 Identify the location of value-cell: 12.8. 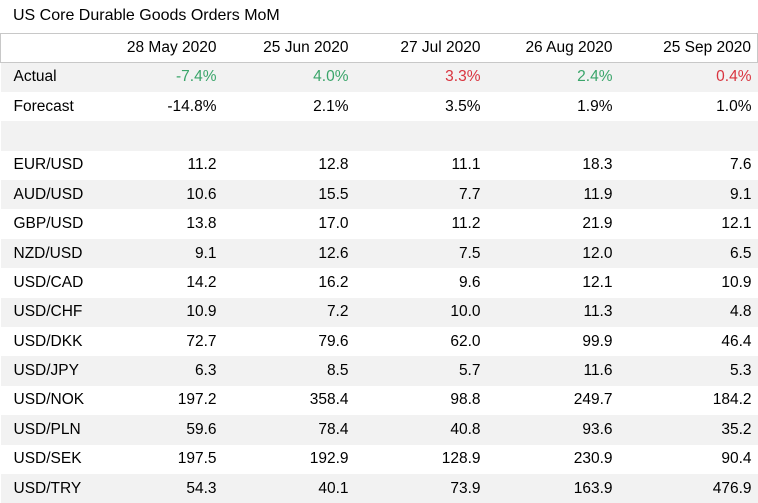
(333, 165).